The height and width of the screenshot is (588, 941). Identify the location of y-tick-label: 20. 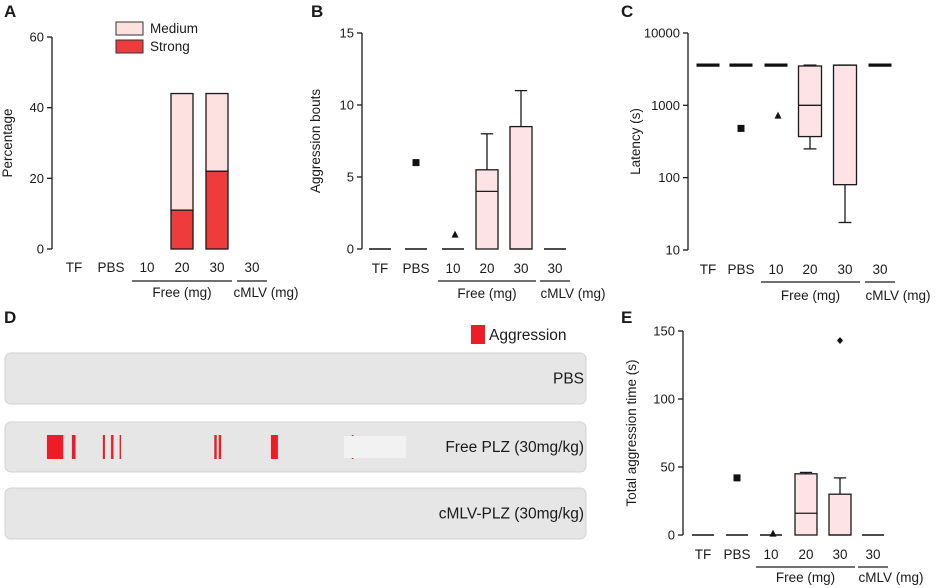
(37, 178).